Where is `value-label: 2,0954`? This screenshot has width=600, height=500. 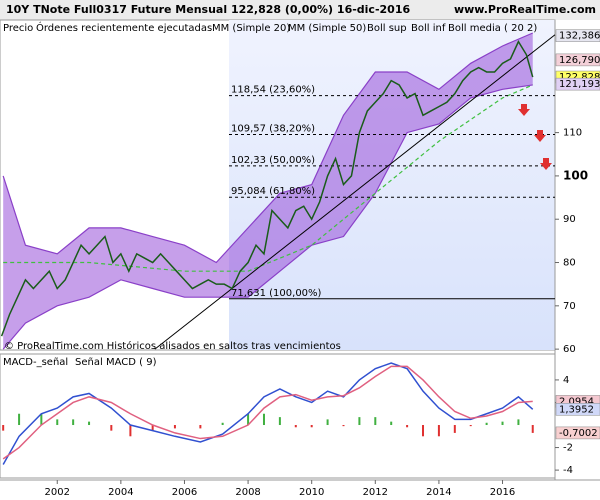
value-label: 2,0954 is located at coordinates (576, 401).